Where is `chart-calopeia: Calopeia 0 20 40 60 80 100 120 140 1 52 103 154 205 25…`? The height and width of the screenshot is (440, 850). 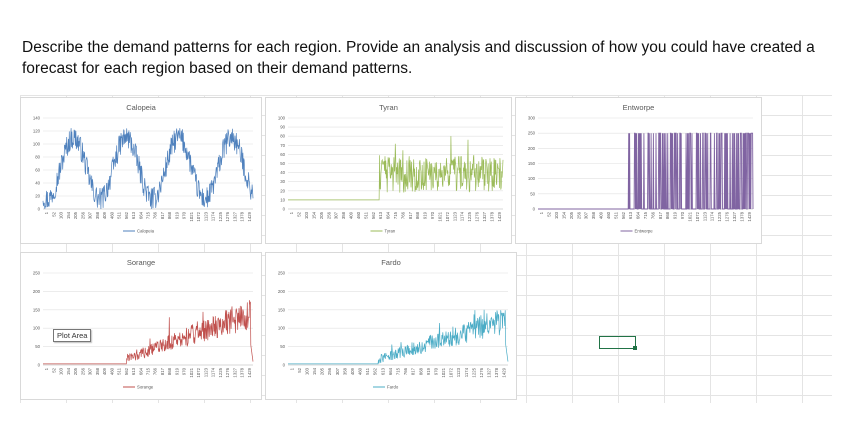 chart-calopeia: Calopeia 0 20 40 60 80 100 120 140 1 52 103 154 205 25… is located at coordinates (141, 170).